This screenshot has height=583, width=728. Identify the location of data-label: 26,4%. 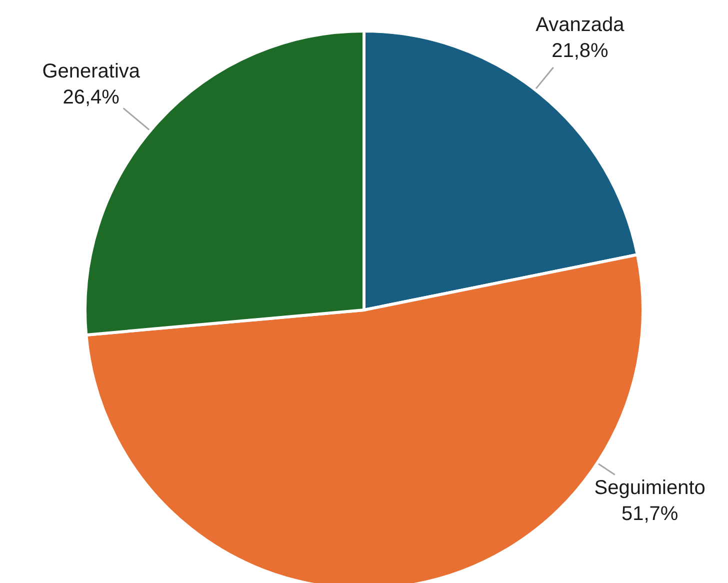
(91, 97).